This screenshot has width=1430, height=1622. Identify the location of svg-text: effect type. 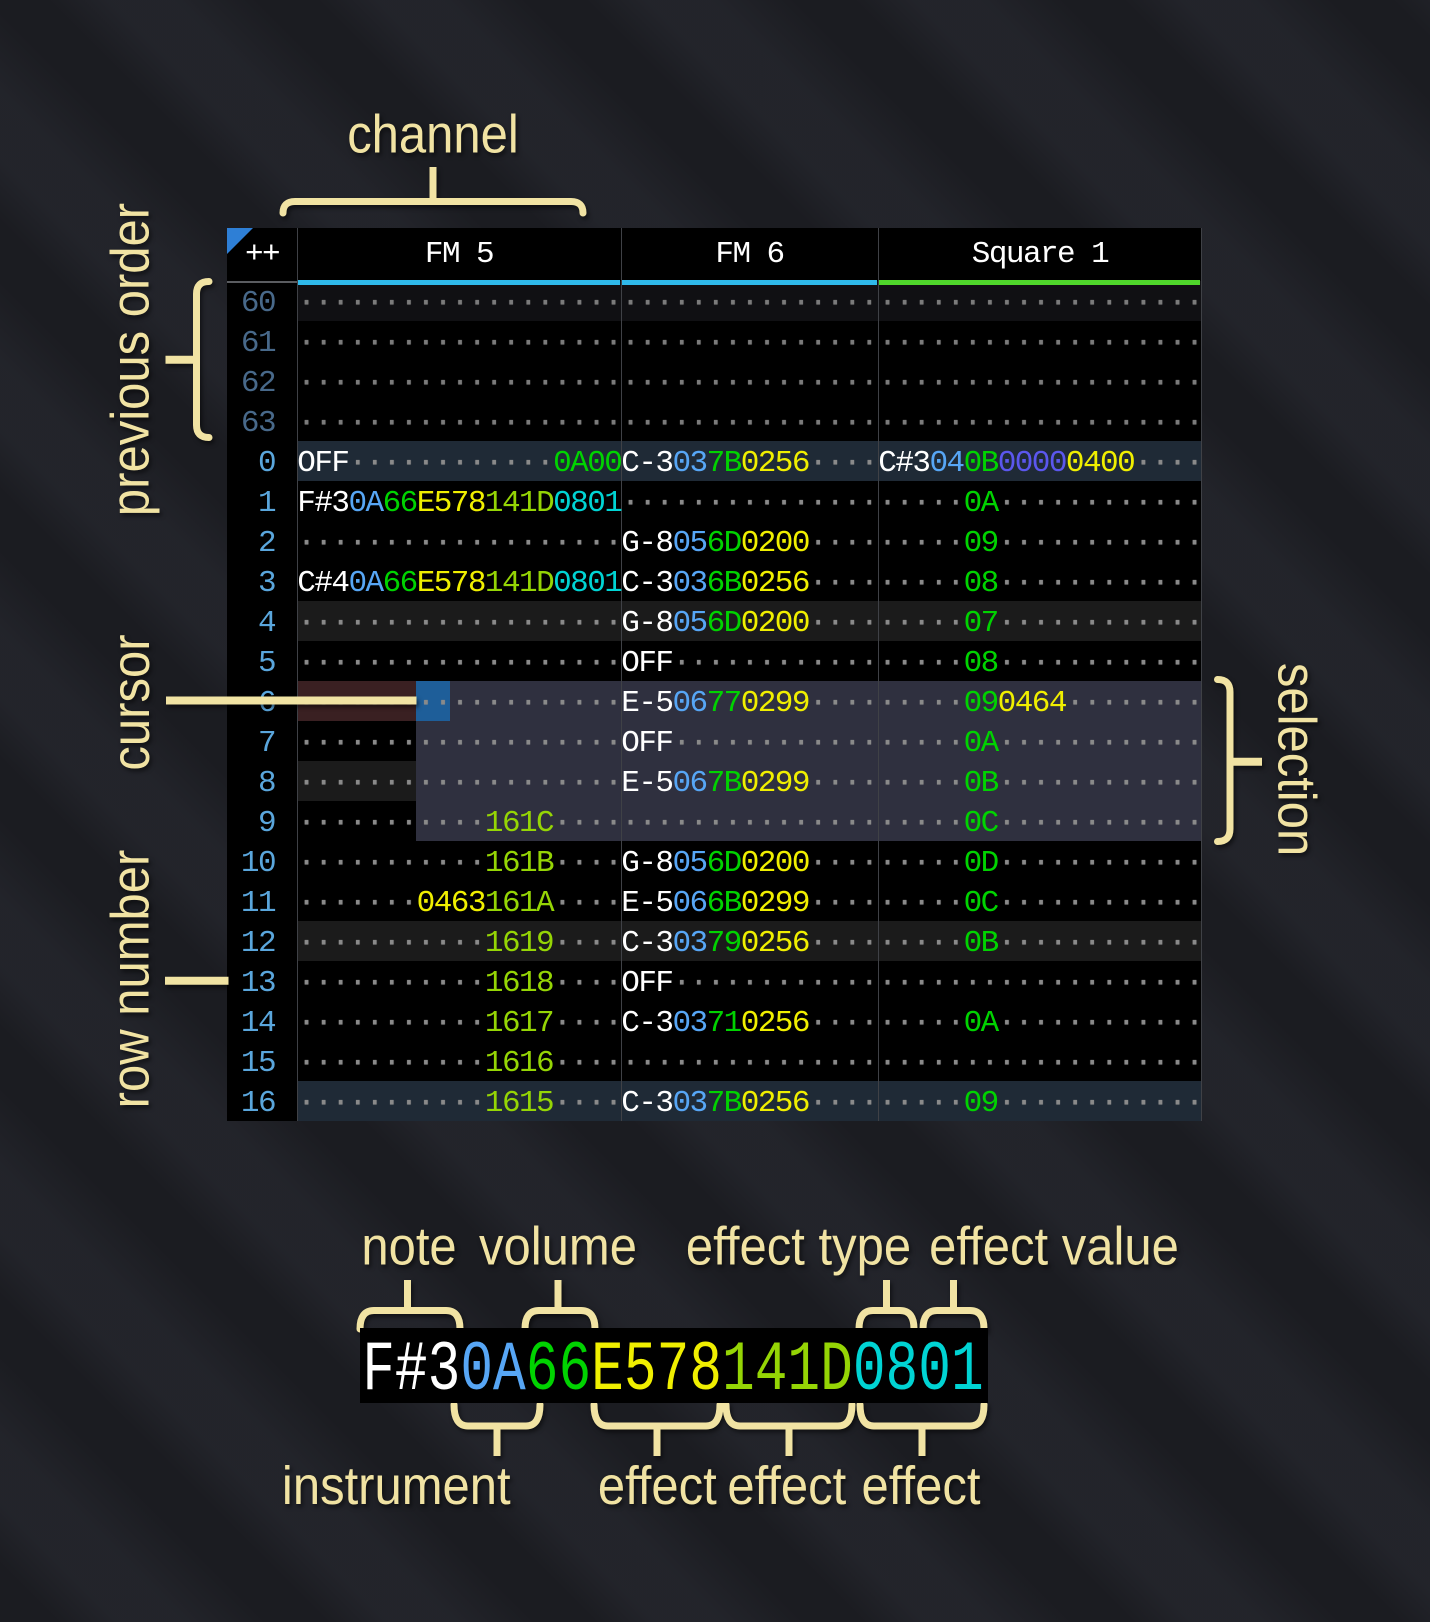
(798, 1245).